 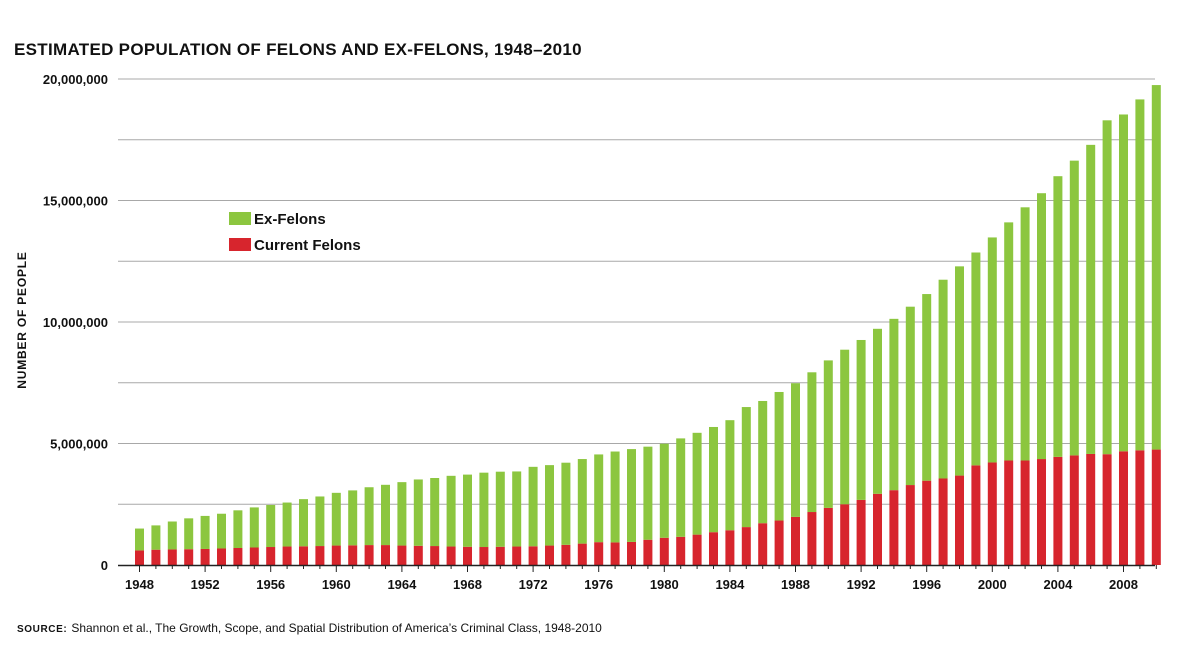 What do you see at coordinates (533, 555) in the screenshot?
I see `bar-current-felons-1972` at bounding box center [533, 555].